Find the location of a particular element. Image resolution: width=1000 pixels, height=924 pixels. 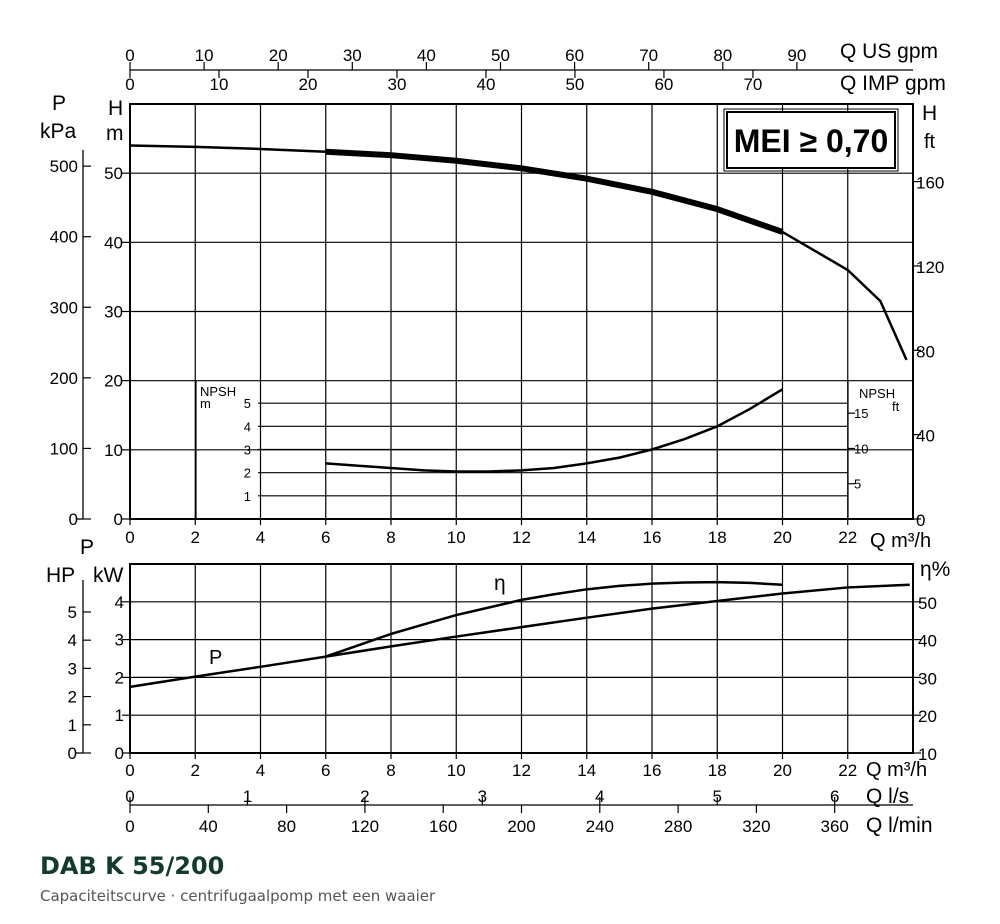

top-x-tick-label: 18 is located at coordinates (717, 537).